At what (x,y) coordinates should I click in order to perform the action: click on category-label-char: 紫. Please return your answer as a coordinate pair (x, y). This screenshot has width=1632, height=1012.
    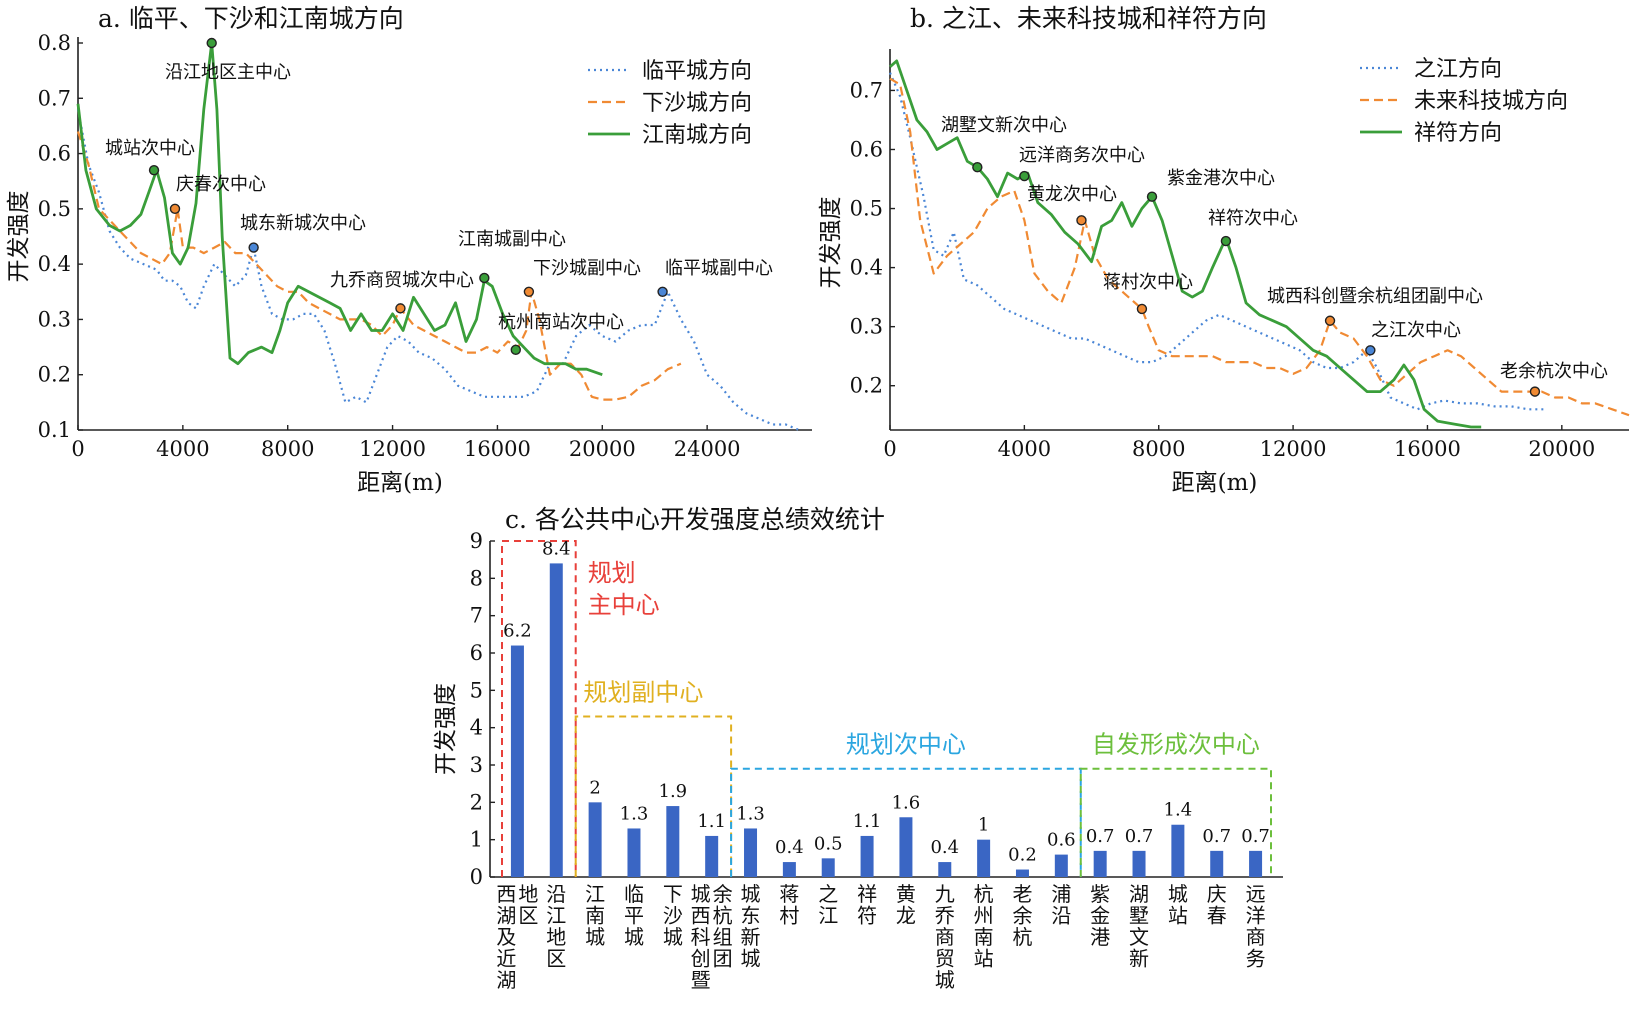
    Looking at the image, I should click on (1100, 894).